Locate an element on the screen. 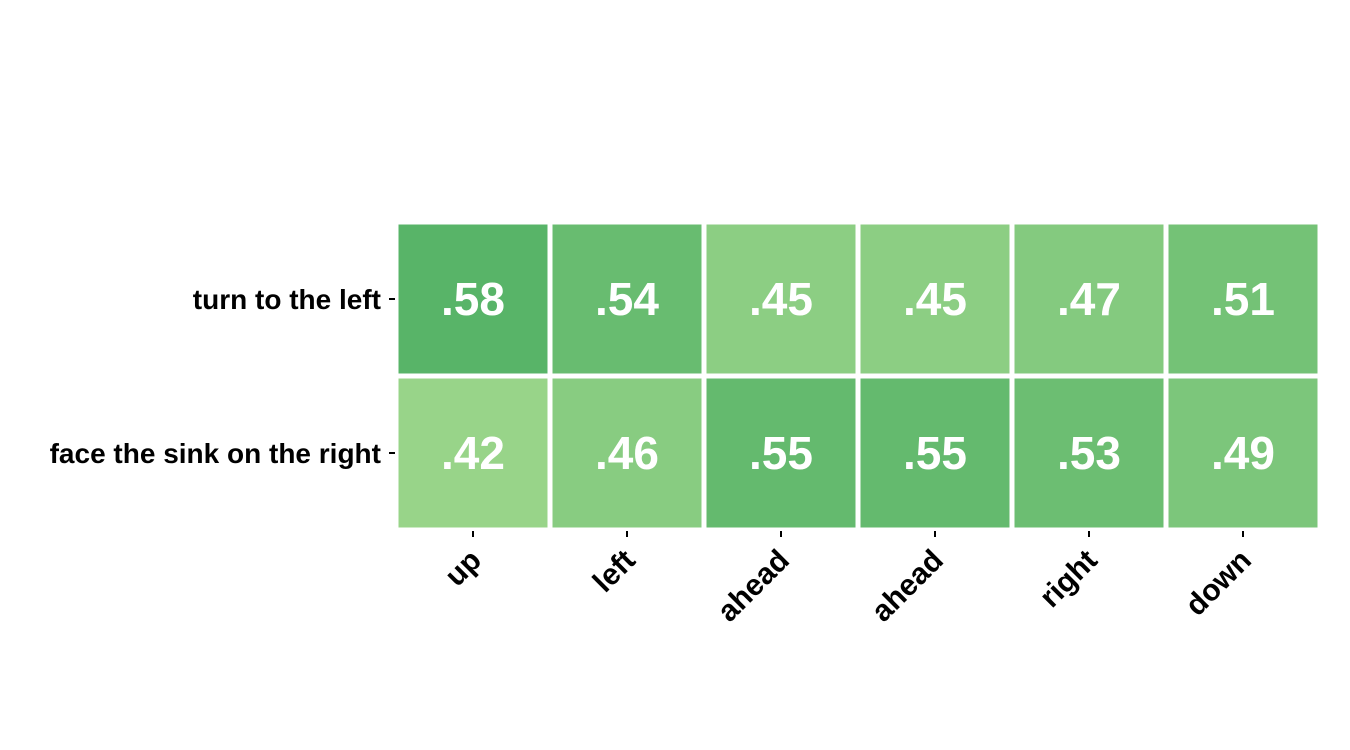 The height and width of the screenshot is (750, 1350). heatmap-cell-r0-c3 is located at coordinates (935, 299).